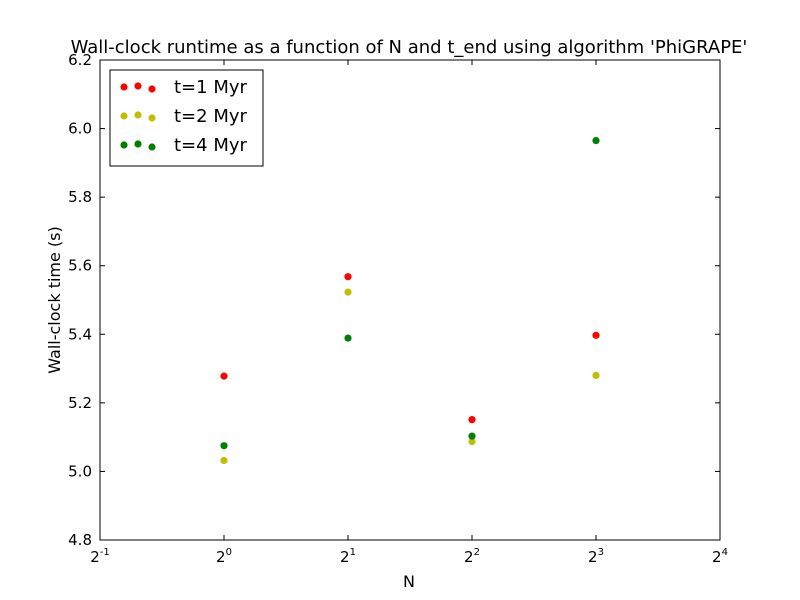  I want to click on y-tick-label: 6.0, so click(80, 129).